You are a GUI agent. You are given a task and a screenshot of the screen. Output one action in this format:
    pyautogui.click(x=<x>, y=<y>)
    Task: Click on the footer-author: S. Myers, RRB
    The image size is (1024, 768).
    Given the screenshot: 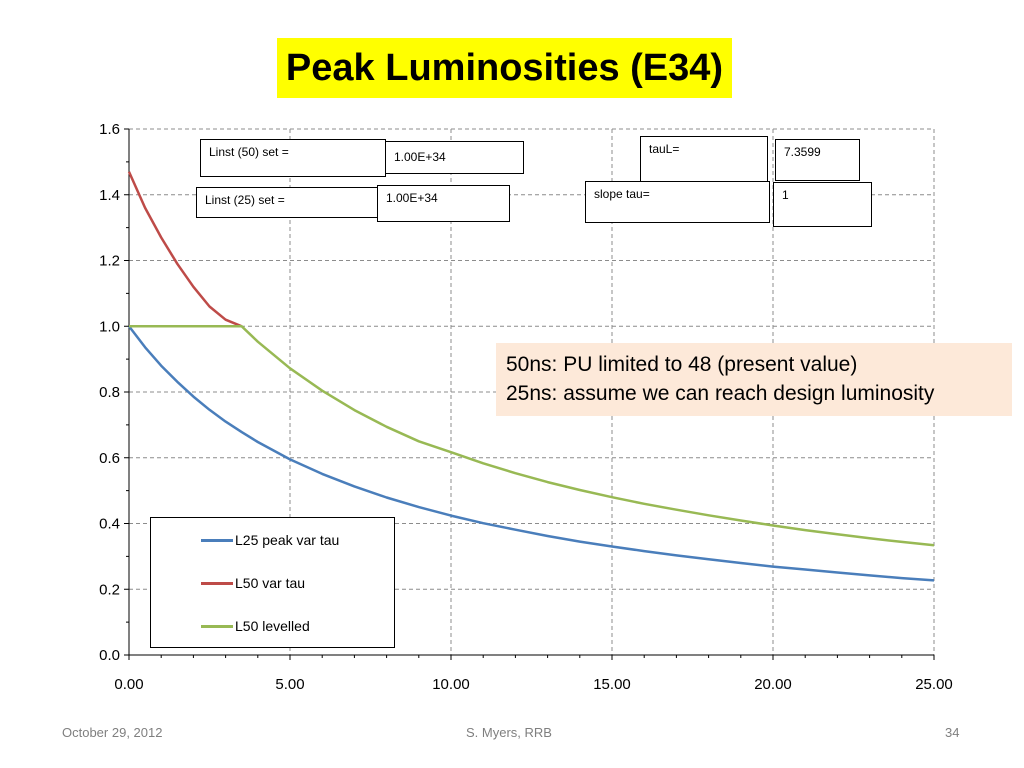 What is the action you would take?
    pyautogui.click(x=509, y=732)
    